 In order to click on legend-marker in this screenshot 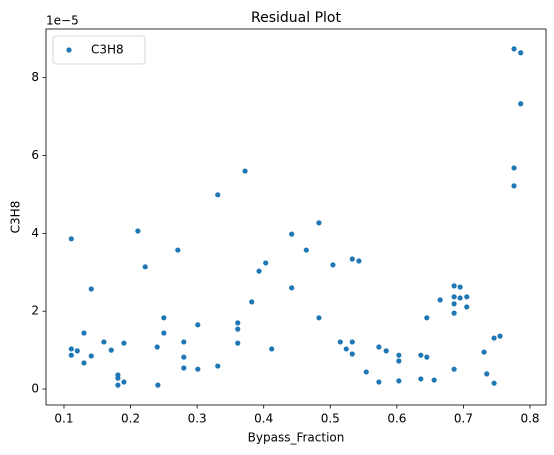, I will do `click(69, 50)`.